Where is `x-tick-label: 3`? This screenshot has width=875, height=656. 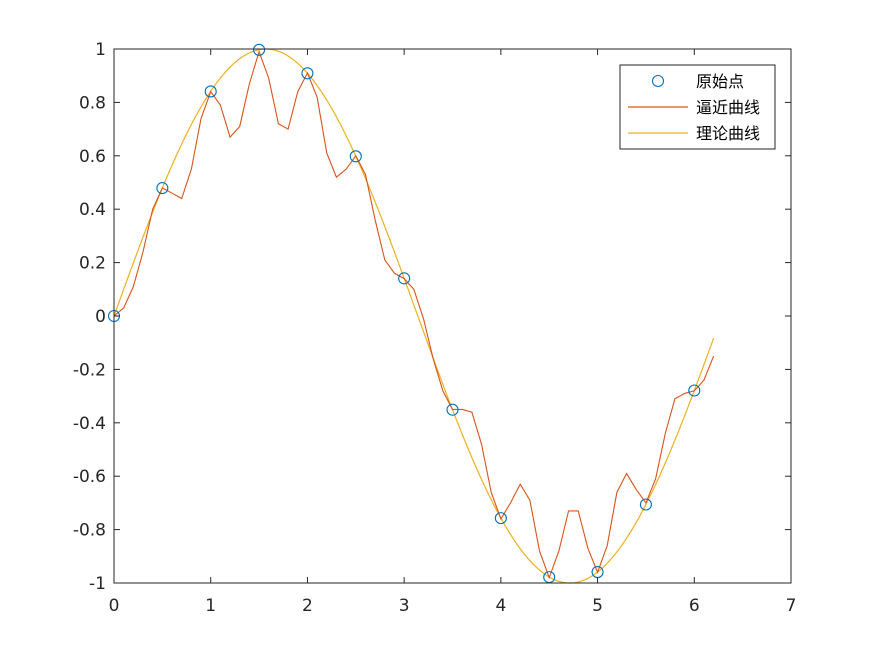 x-tick-label: 3 is located at coordinates (404, 606).